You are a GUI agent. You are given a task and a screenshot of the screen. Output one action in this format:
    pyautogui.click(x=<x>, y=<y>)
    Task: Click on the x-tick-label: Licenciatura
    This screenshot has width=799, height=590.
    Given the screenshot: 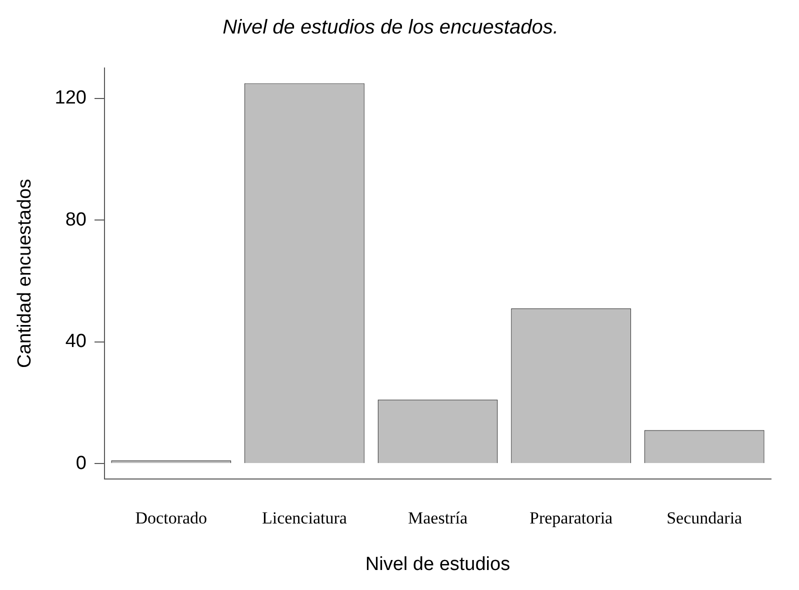 What is the action you would take?
    pyautogui.click(x=305, y=518)
    